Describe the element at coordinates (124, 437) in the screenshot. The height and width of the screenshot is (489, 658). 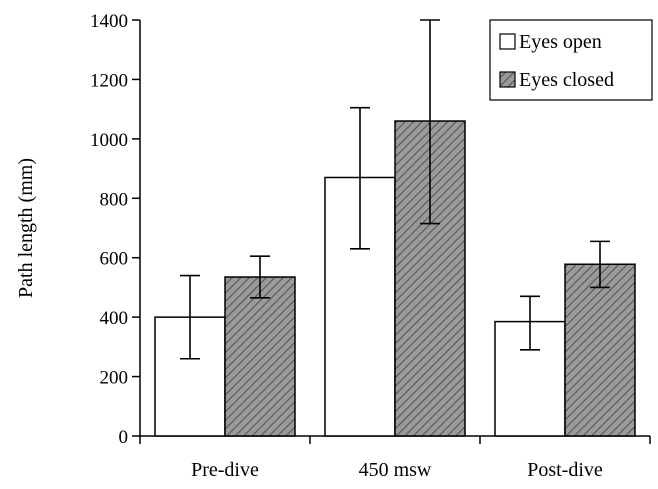
I see `y-tick-label: 0` at that location.